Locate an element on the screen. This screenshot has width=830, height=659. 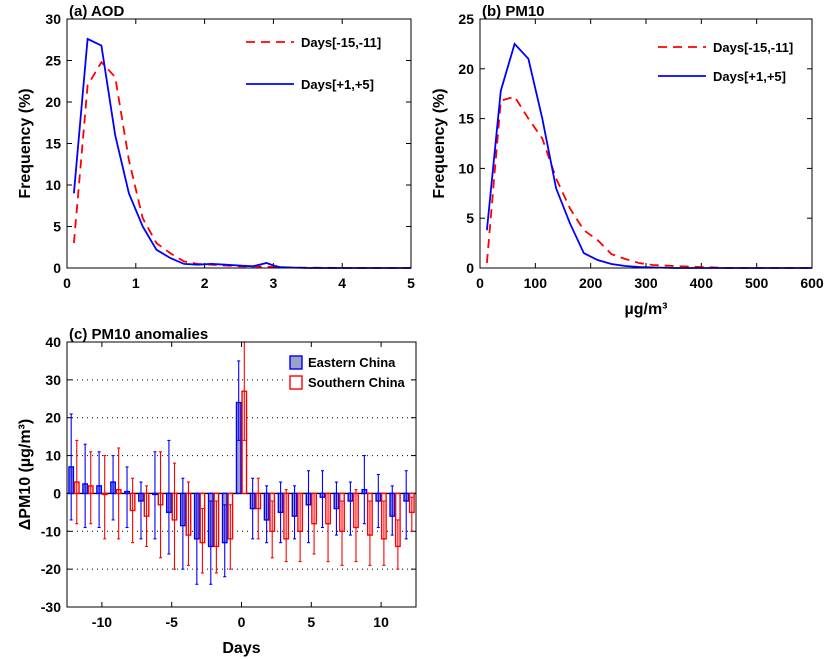
x-tick-label: 500 is located at coordinates (757, 283).